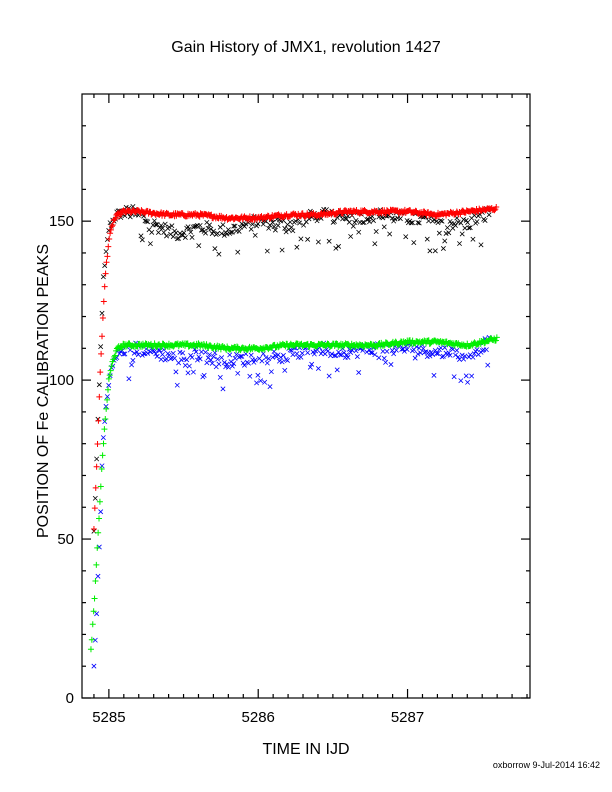 Image resolution: width=612 pixels, height=792 pixels. What do you see at coordinates (407, 717) in the screenshot?
I see `x-tick-label: 5287` at bounding box center [407, 717].